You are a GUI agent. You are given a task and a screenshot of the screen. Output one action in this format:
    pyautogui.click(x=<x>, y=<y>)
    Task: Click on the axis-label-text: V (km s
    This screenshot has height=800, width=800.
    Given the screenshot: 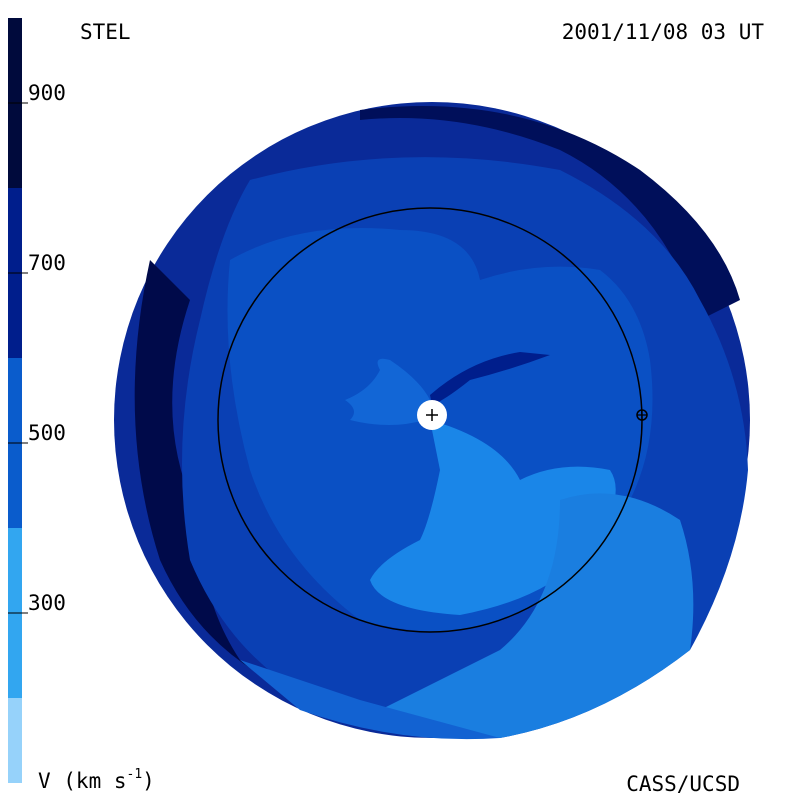 What is the action you would take?
    pyautogui.click(x=82, y=781)
    